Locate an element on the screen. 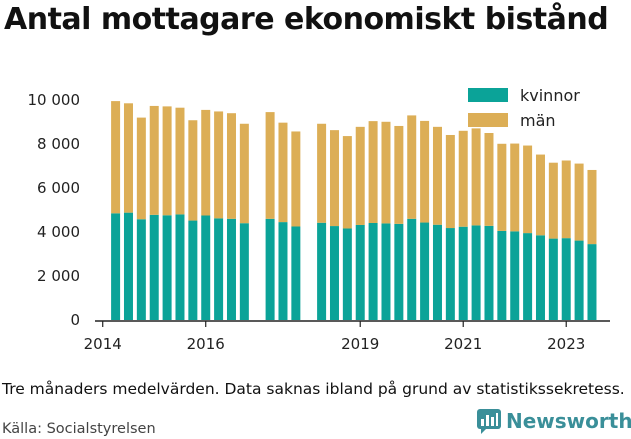 The image size is (631, 439). source-label: Källa: Socialstyrelsen is located at coordinates (79, 429).